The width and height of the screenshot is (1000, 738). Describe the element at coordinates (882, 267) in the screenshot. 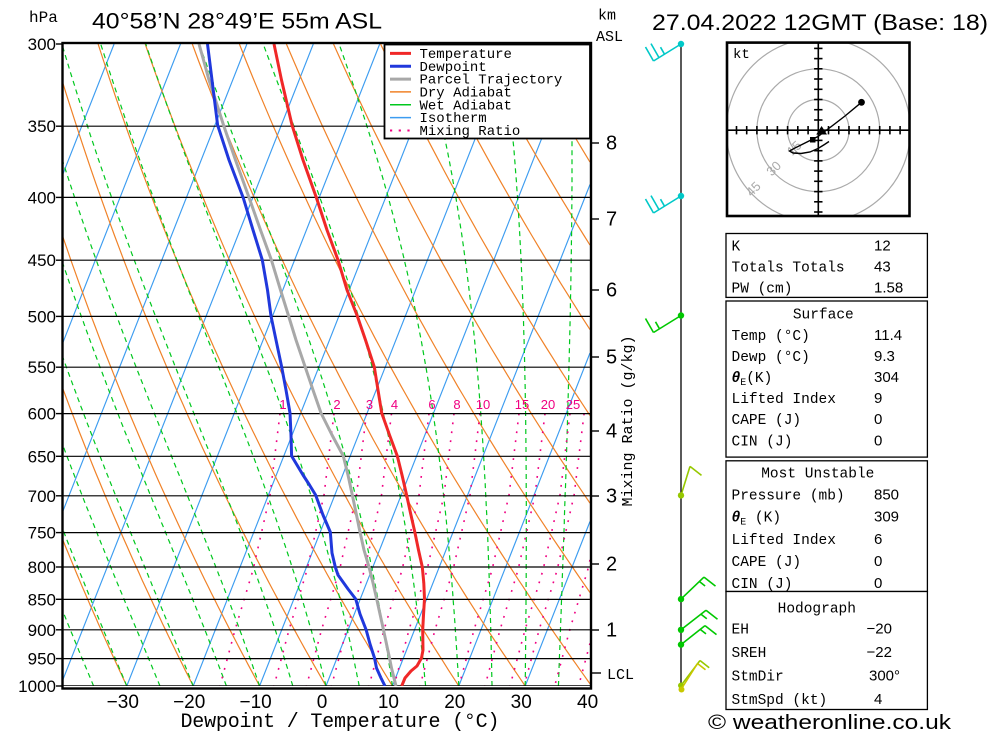

I see `svg-text: 43` at that location.